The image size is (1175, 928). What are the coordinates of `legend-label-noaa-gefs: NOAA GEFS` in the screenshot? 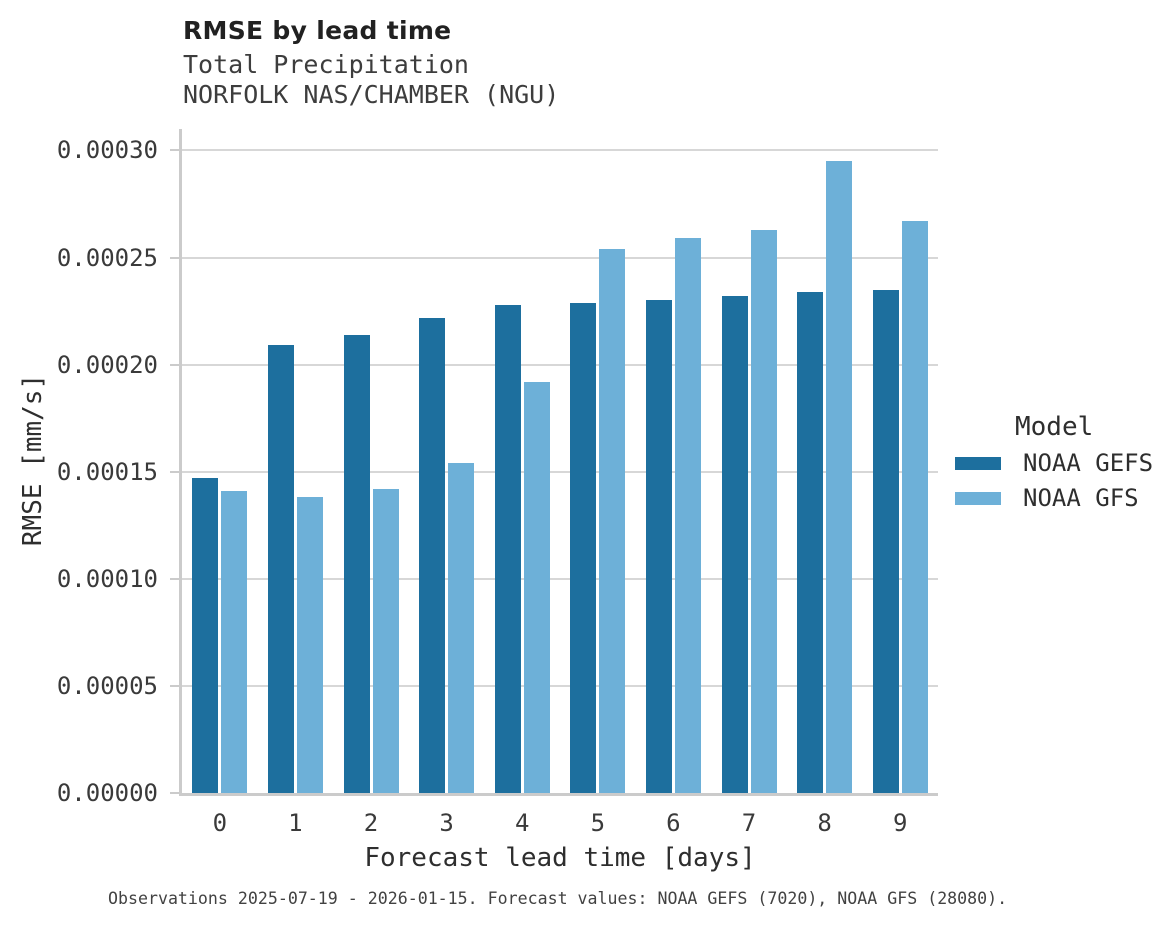 It's located at (1088, 463).